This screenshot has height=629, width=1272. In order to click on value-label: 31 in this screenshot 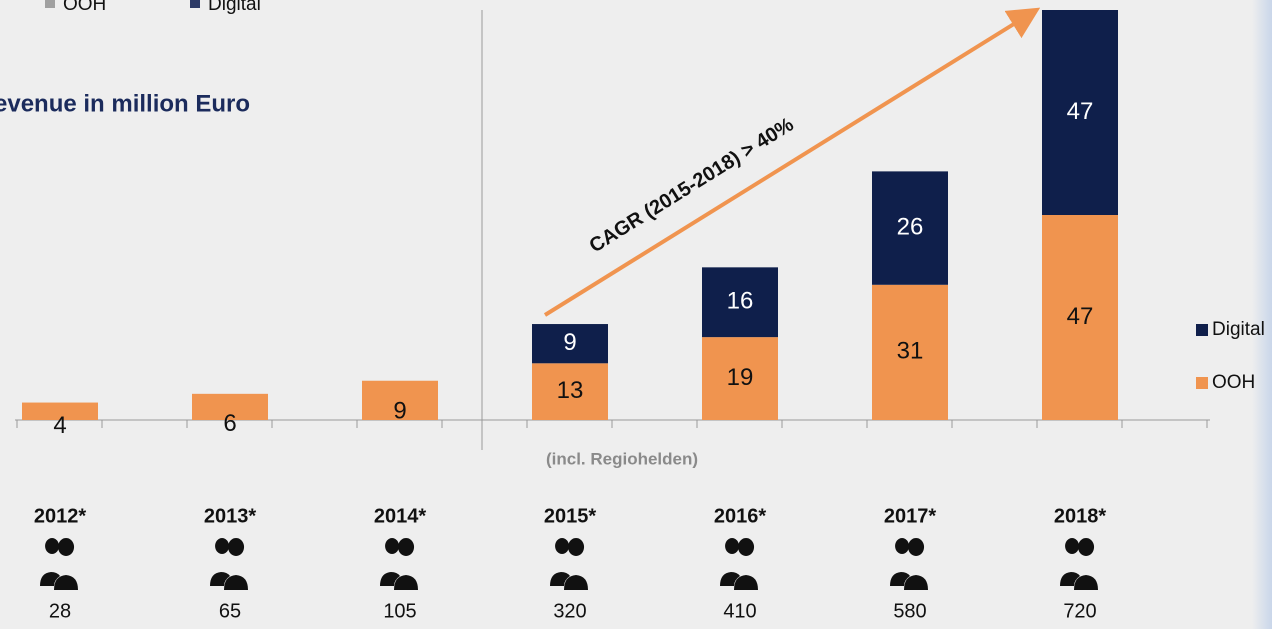, I will do `click(910, 351)`.